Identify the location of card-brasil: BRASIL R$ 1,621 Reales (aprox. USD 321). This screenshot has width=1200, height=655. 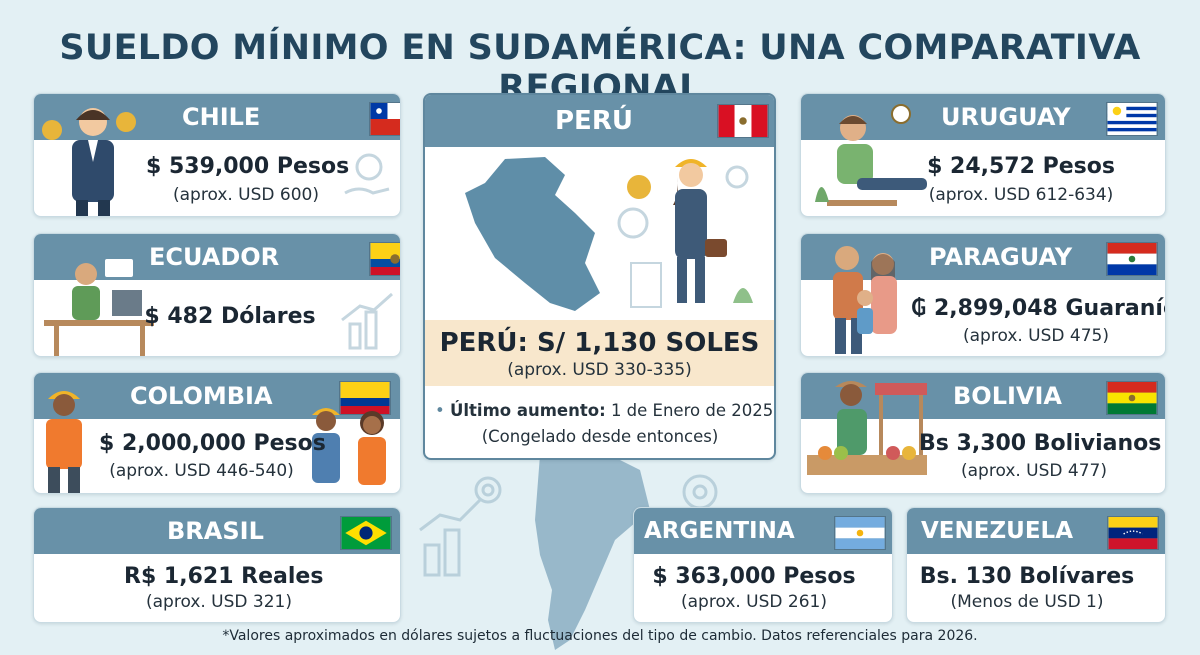
(217, 565).